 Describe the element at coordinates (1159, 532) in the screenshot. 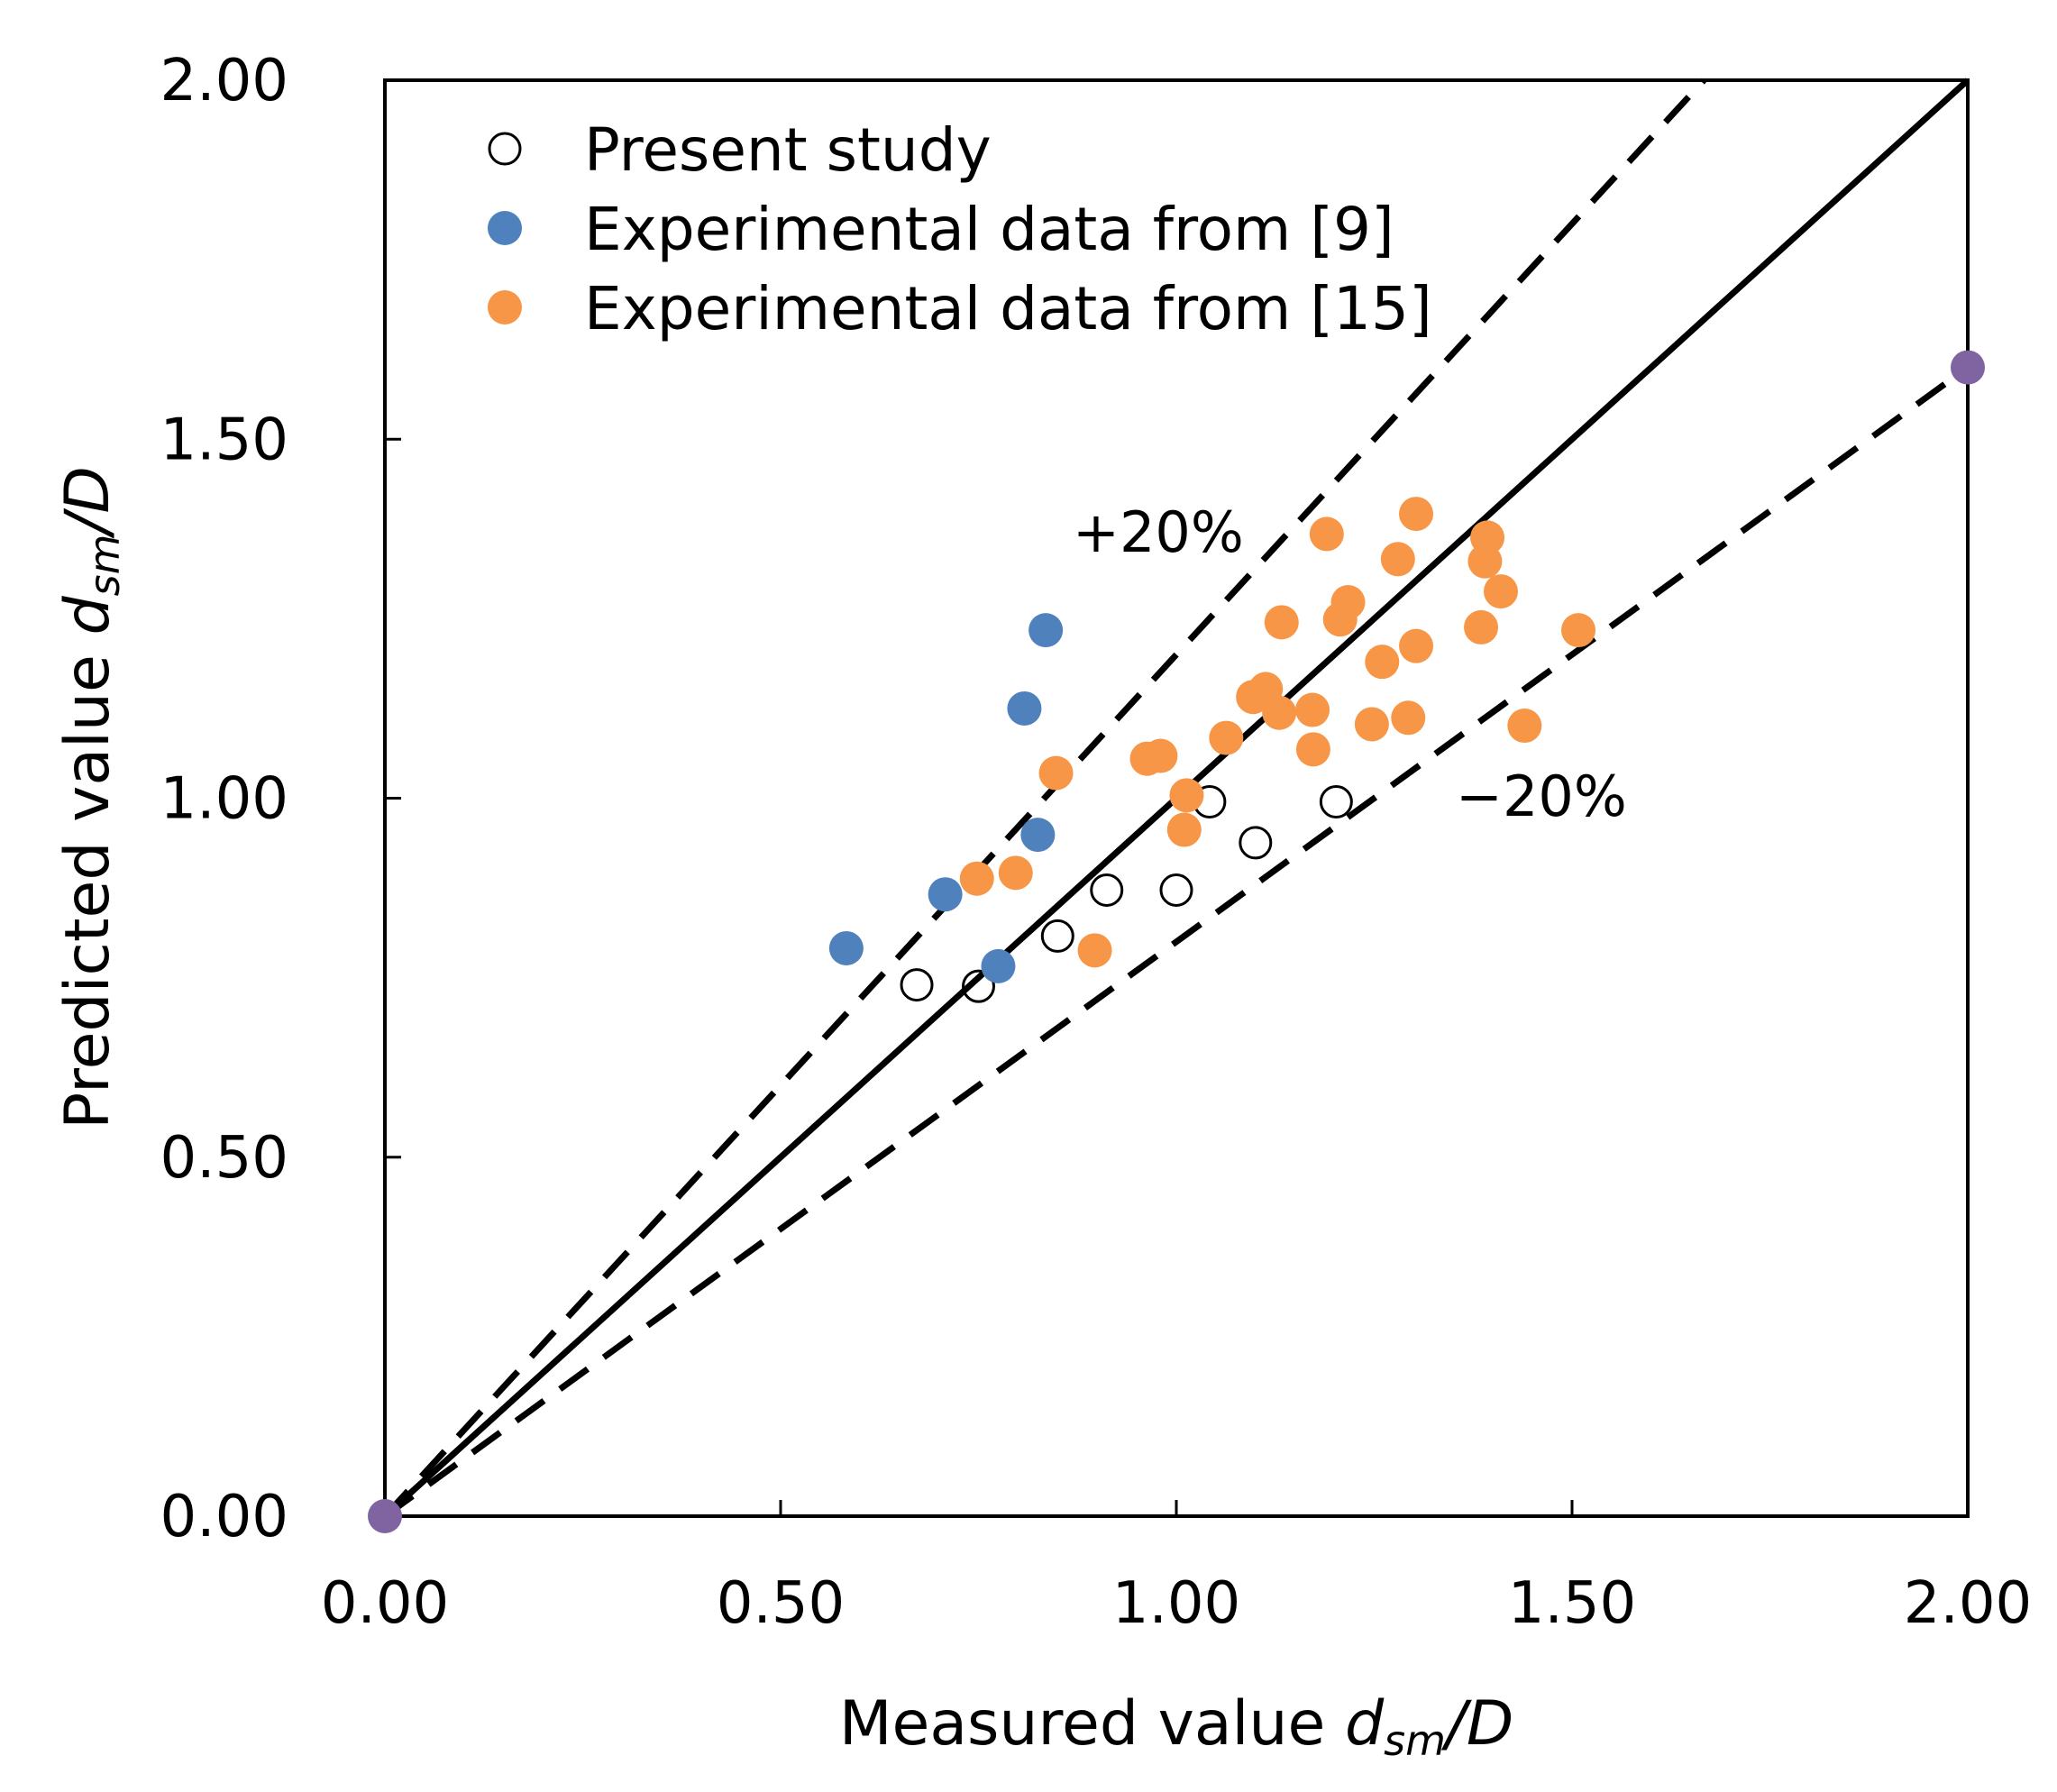

I see `label-plus20: +20%` at that location.